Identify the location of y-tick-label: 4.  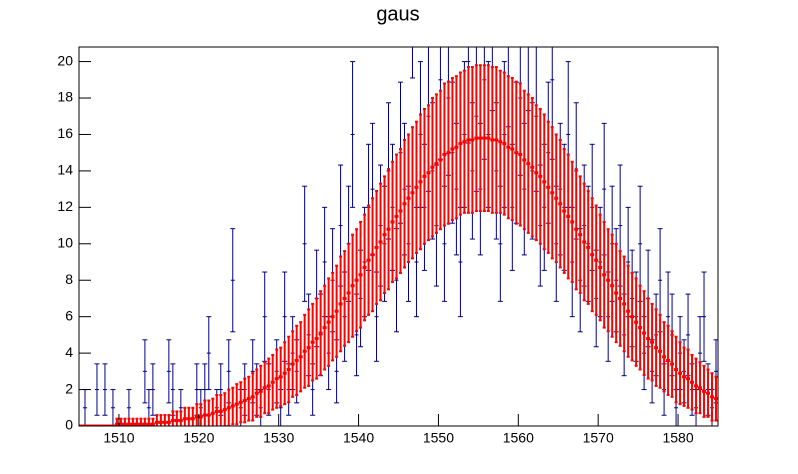
(69, 352).